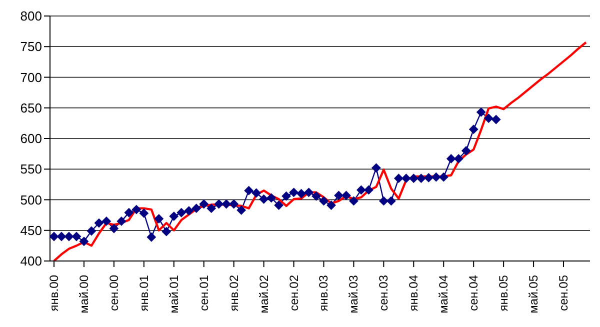  Describe the element at coordinates (173, 294) in the screenshot. I see `x-tick-label: май.01` at that location.